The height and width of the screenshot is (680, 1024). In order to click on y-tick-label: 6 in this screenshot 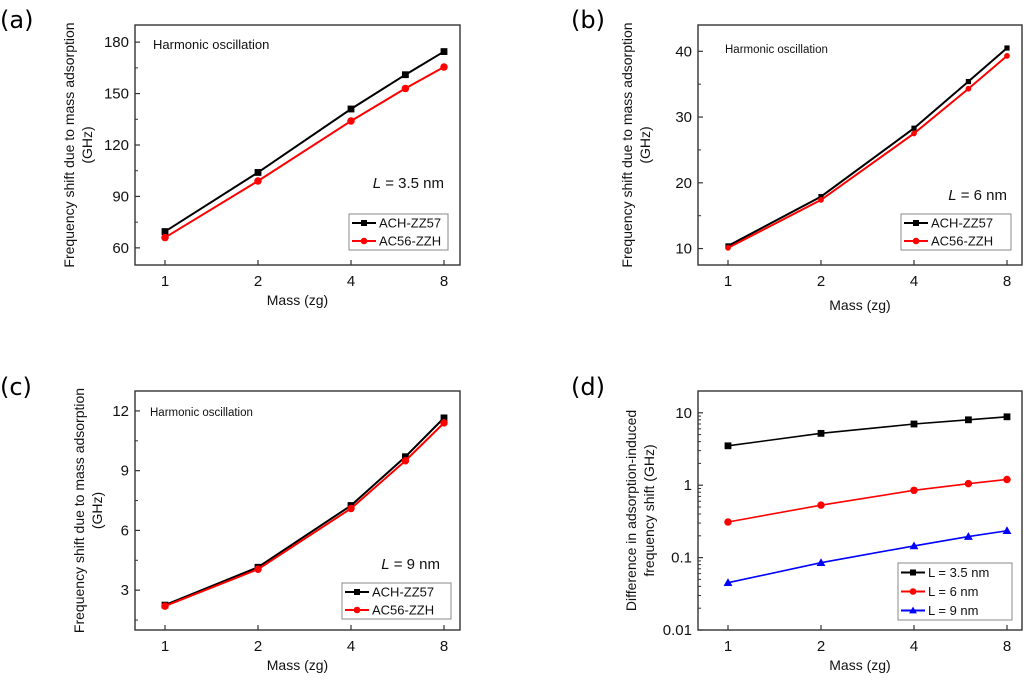, I will do `click(125, 530)`.